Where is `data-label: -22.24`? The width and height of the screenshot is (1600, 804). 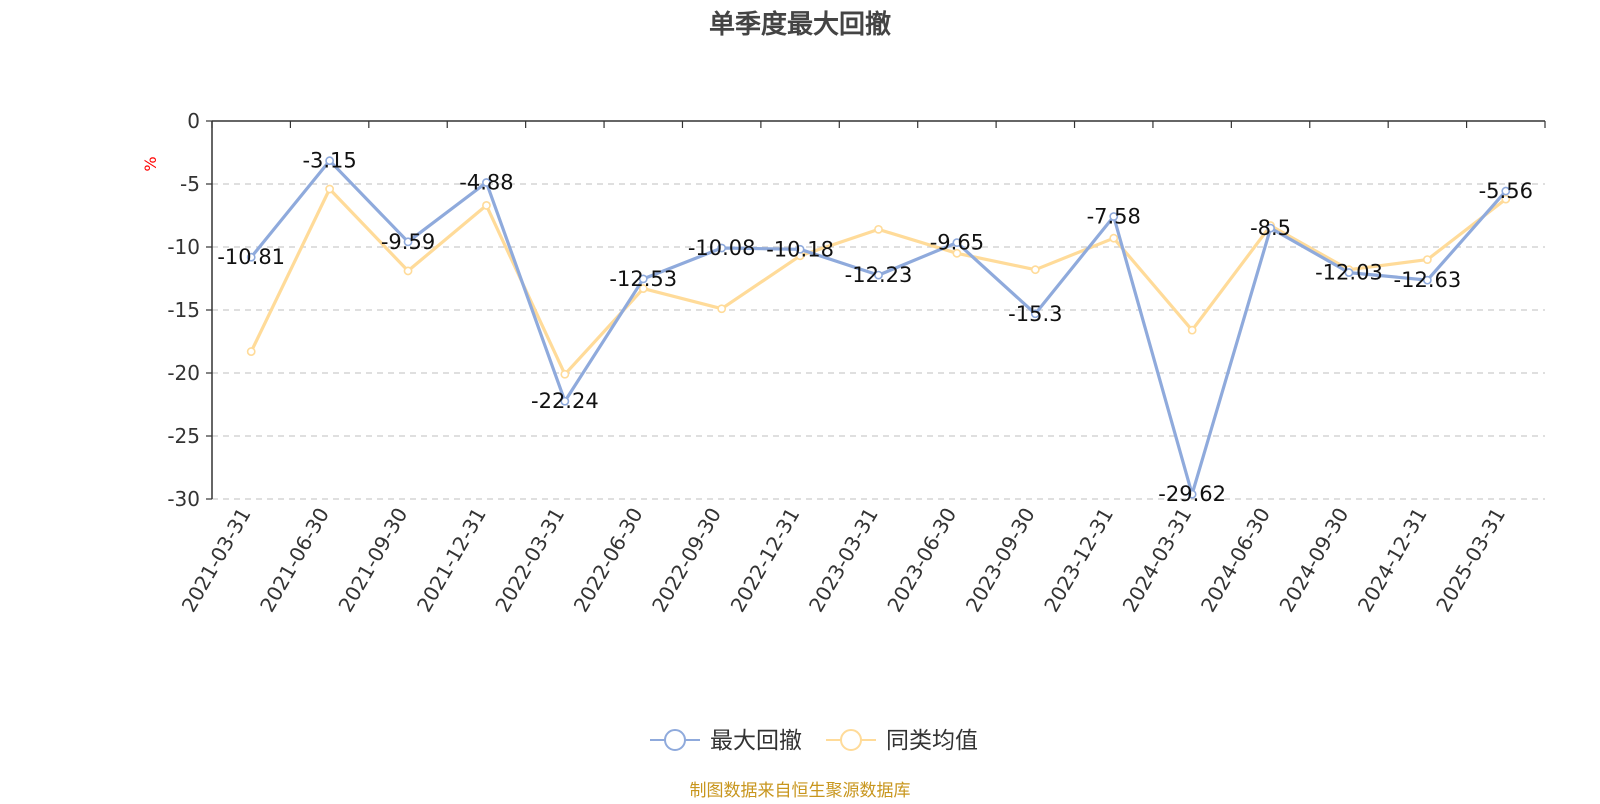 data-label: -22.24 is located at coordinates (565, 401).